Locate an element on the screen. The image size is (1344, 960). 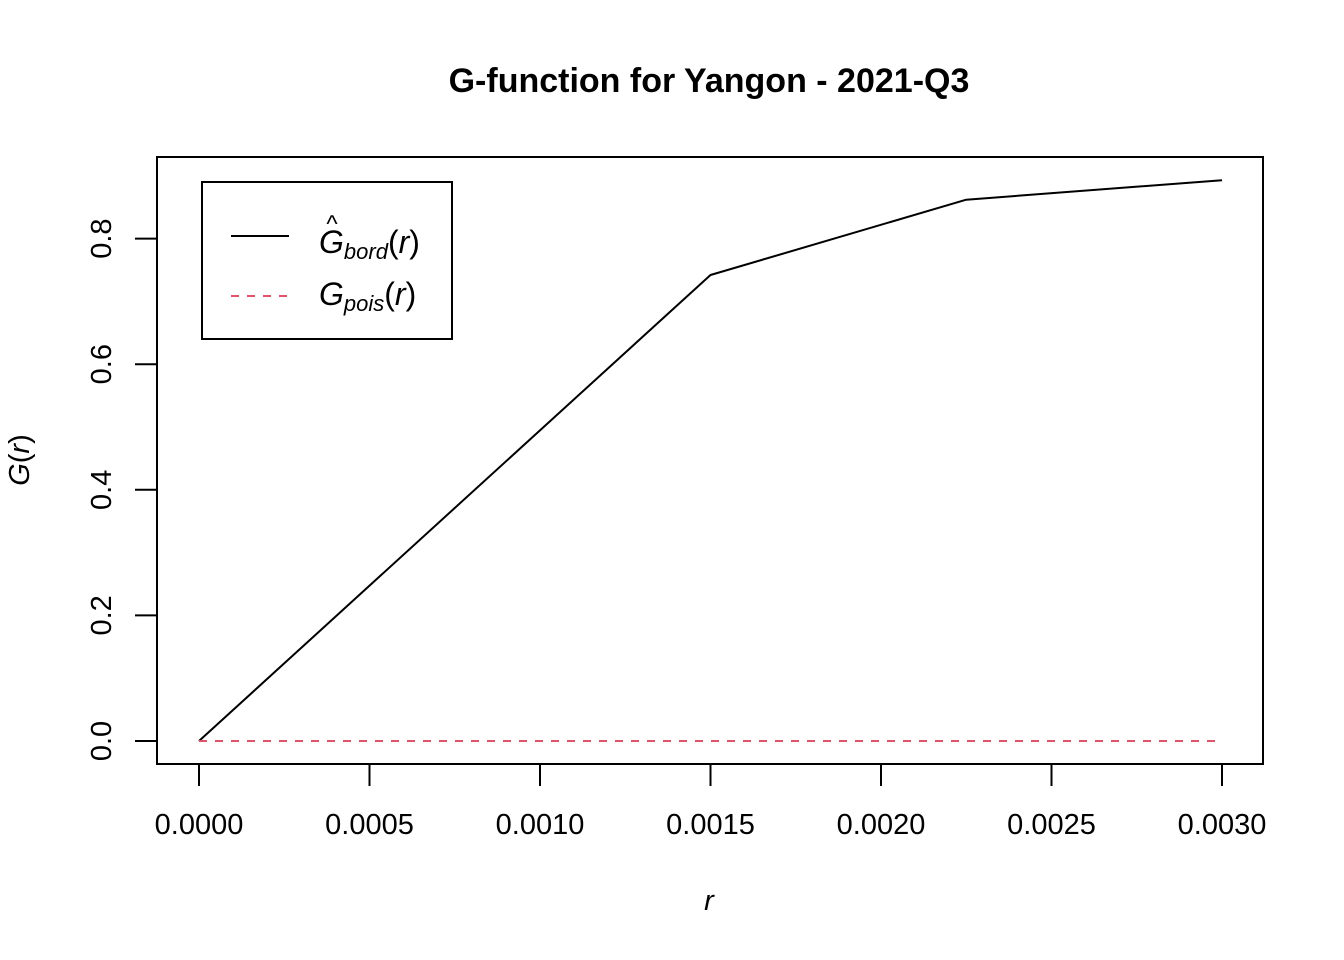
legend-gpois-paren-close: ) is located at coordinates (411, 294).